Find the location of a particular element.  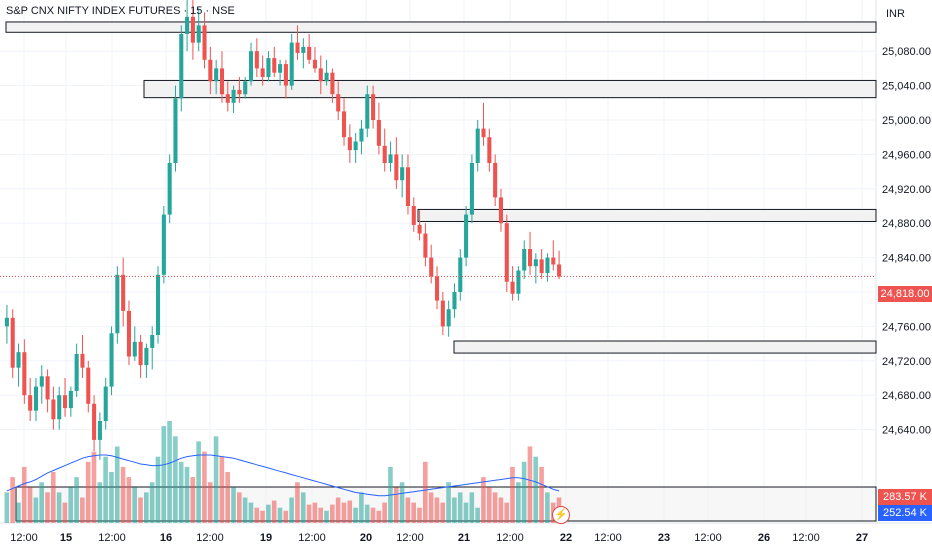

currency-label: INR is located at coordinates (895, 14).